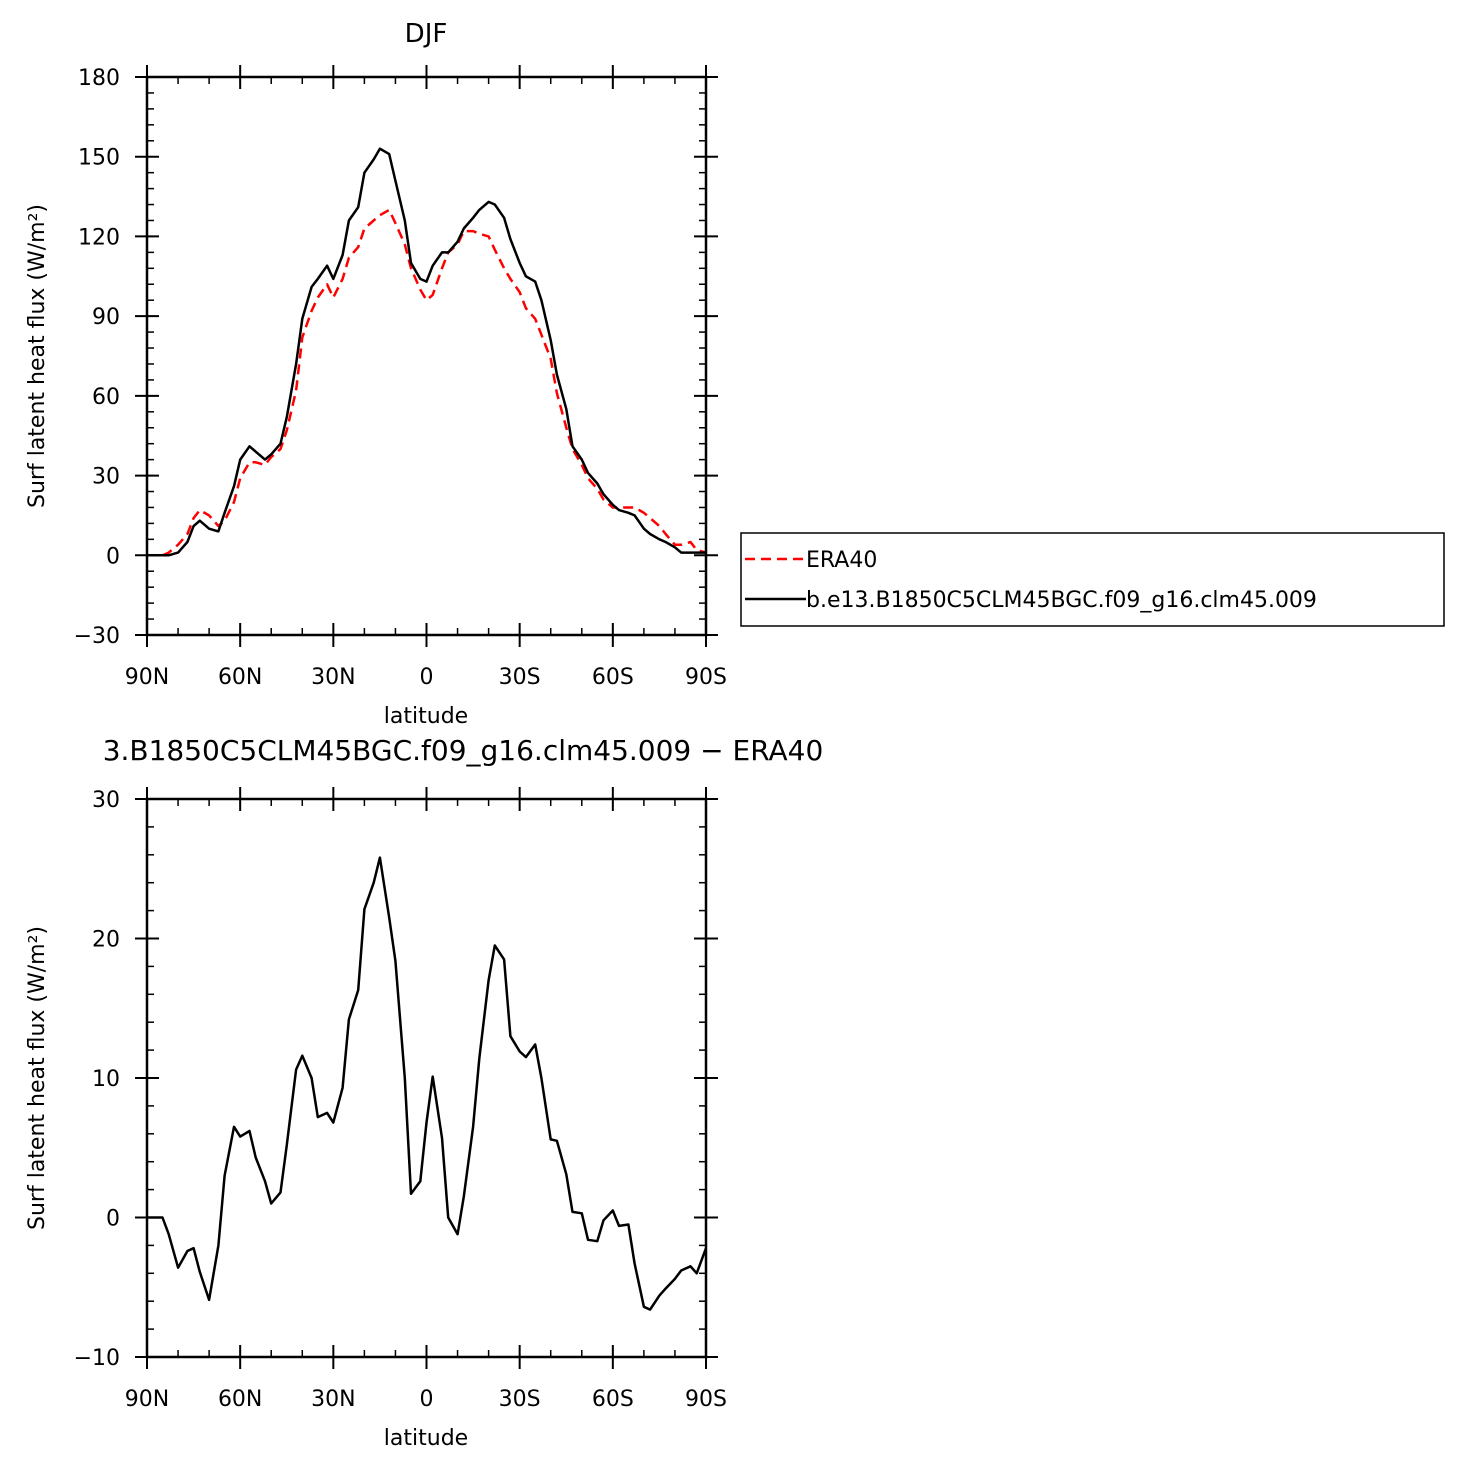  What do you see at coordinates (99, 158) in the screenshot?
I see `top-y-tick-label: 150` at bounding box center [99, 158].